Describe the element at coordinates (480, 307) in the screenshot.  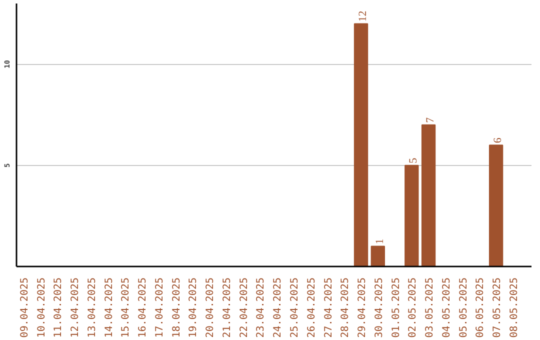
I see `x-tick-label: 06.05.2025` at that location.